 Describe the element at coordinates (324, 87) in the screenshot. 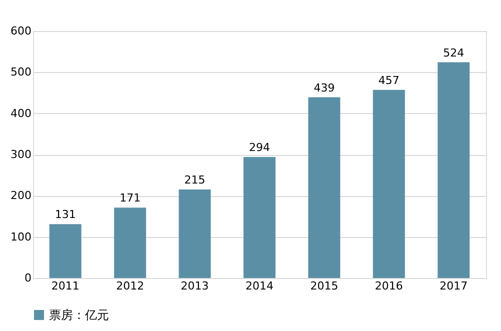

I see `data-label: 439` at that location.